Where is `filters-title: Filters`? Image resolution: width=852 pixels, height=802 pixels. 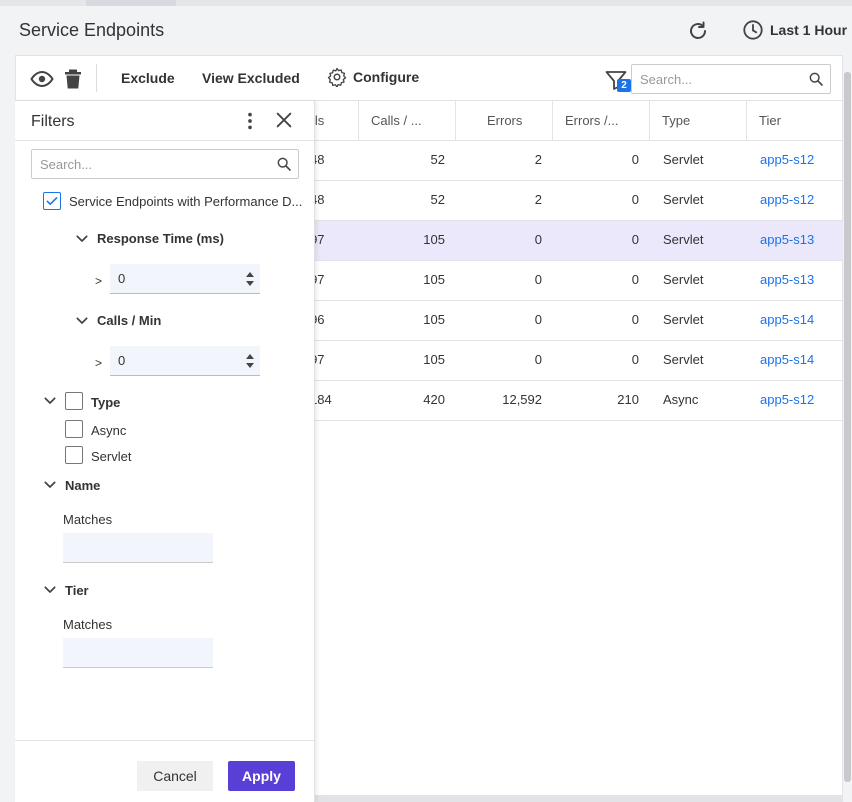 filters-title: Filters is located at coordinates (53, 121).